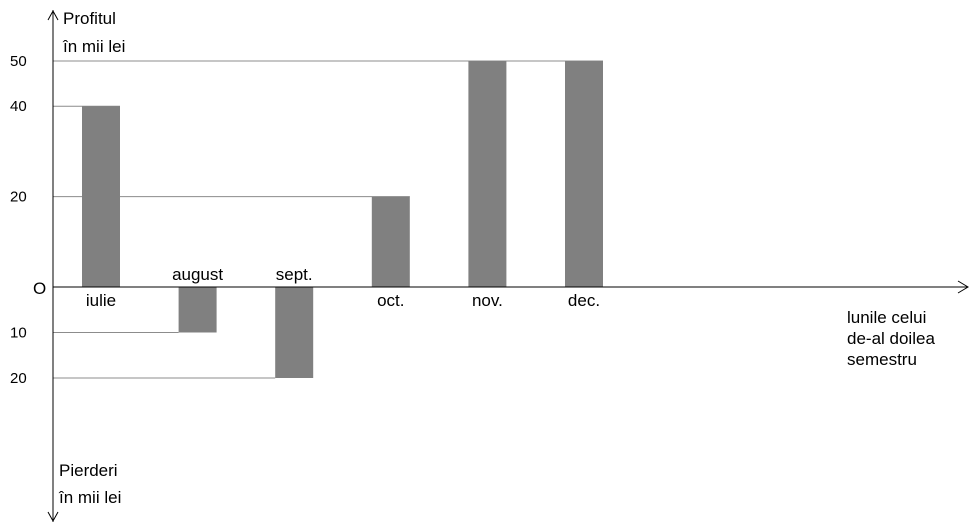 The image size is (980, 526). What do you see at coordinates (882, 359) in the screenshot?
I see `x-axis-label-line3: semestru` at bounding box center [882, 359].